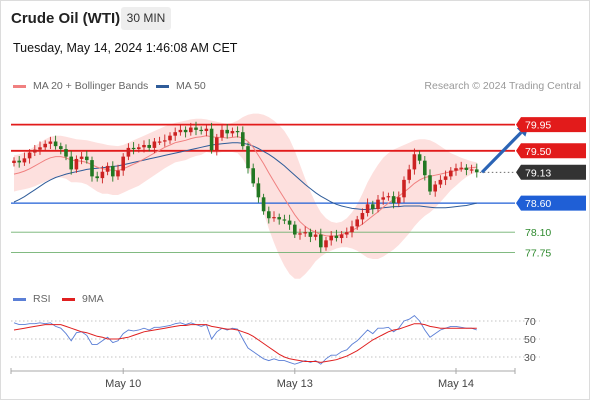  I want to click on level-tag-label: 78.60, so click(538, 204).